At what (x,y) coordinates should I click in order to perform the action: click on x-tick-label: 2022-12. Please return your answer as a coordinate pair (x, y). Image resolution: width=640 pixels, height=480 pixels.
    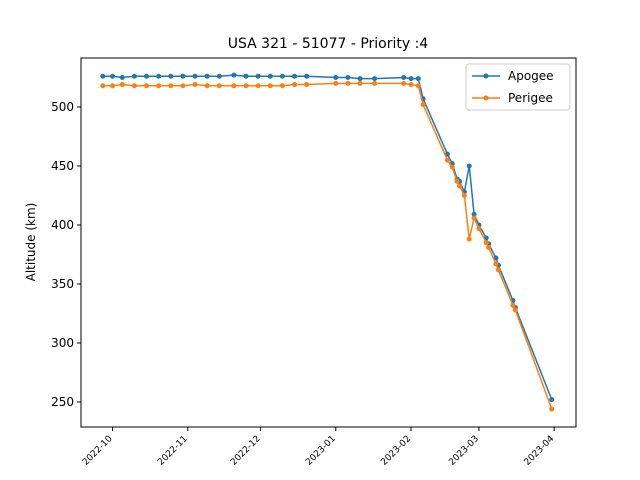
    Looking at the image, I should click on (246, 451).